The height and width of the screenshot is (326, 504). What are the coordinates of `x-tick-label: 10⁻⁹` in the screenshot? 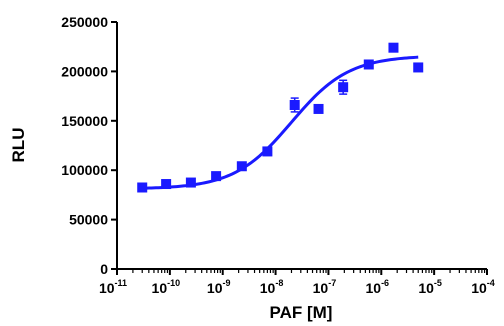 It's located at (219, 287).